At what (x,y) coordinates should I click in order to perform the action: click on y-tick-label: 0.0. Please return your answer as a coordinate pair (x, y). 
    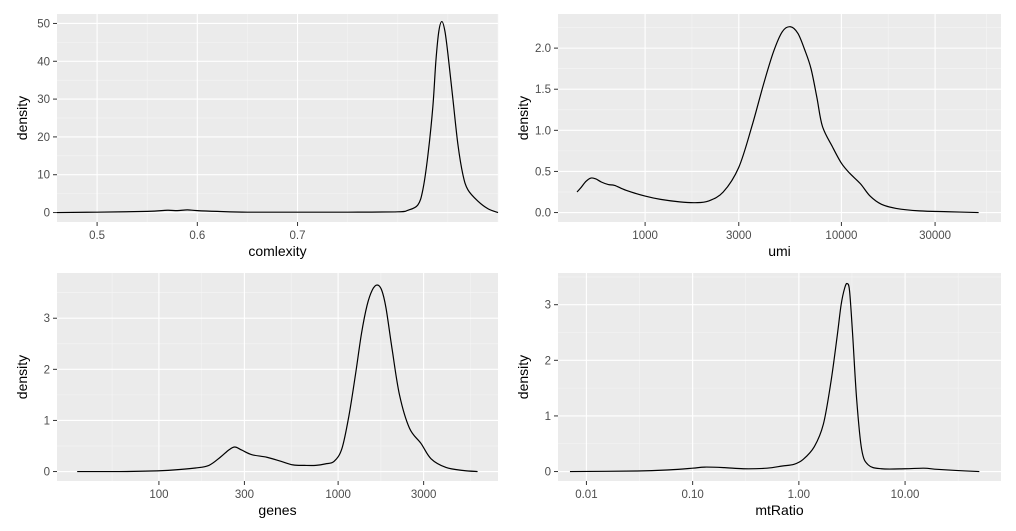
    Looking at the image, I should click on (543, 214).